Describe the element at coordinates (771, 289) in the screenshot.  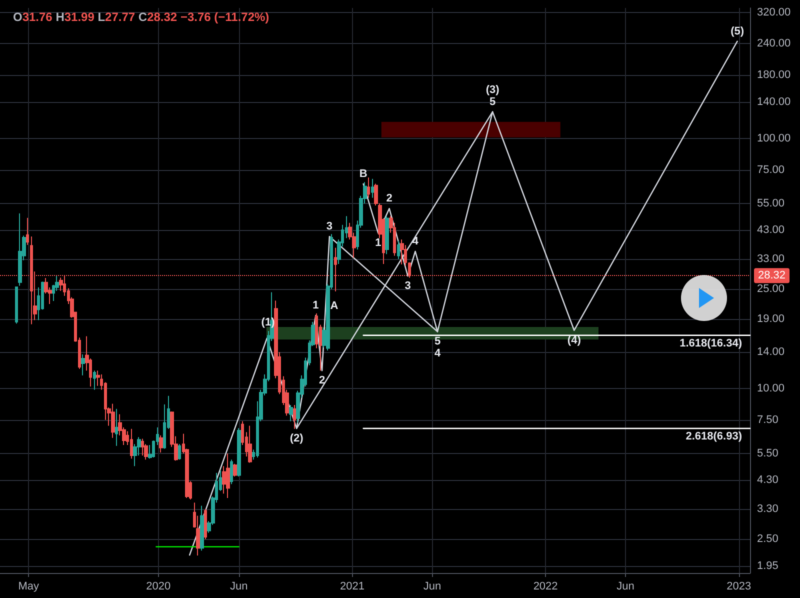
I see `y-tick-label: 25.00` at that location.